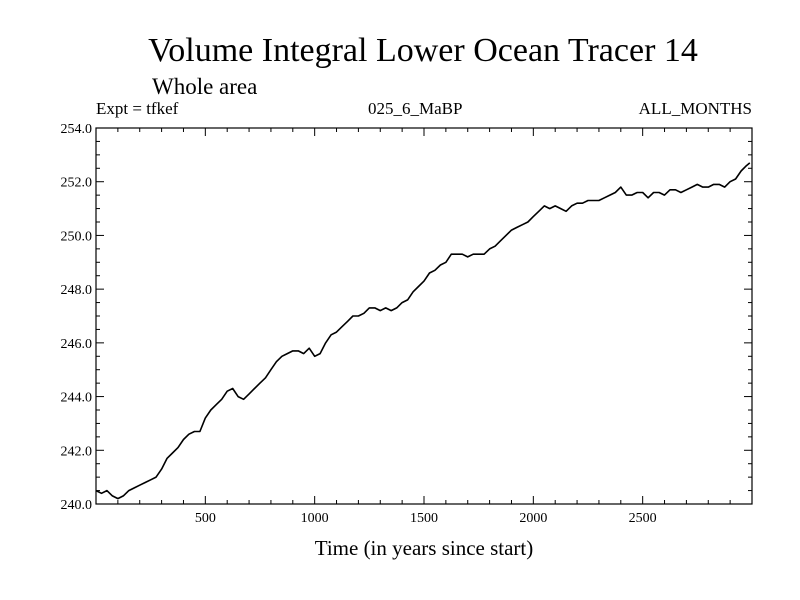 The image size is (800, 600). What do you see at coordinates (424, 518) in the screenshot?
I see `x-tick-label: 1500` at bounding box center [424, 518].